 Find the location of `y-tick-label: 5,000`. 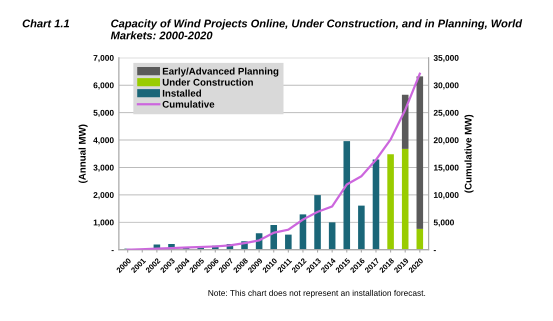

y-tick-label: 5,000 is located at coordinates (103, 113).